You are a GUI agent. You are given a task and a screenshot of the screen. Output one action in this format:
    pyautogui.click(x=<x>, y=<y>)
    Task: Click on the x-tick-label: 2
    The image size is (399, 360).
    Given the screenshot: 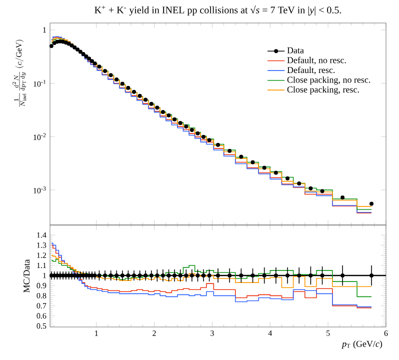 What is the action you would take?
    pyautogui.click(x=154, y=333)
    